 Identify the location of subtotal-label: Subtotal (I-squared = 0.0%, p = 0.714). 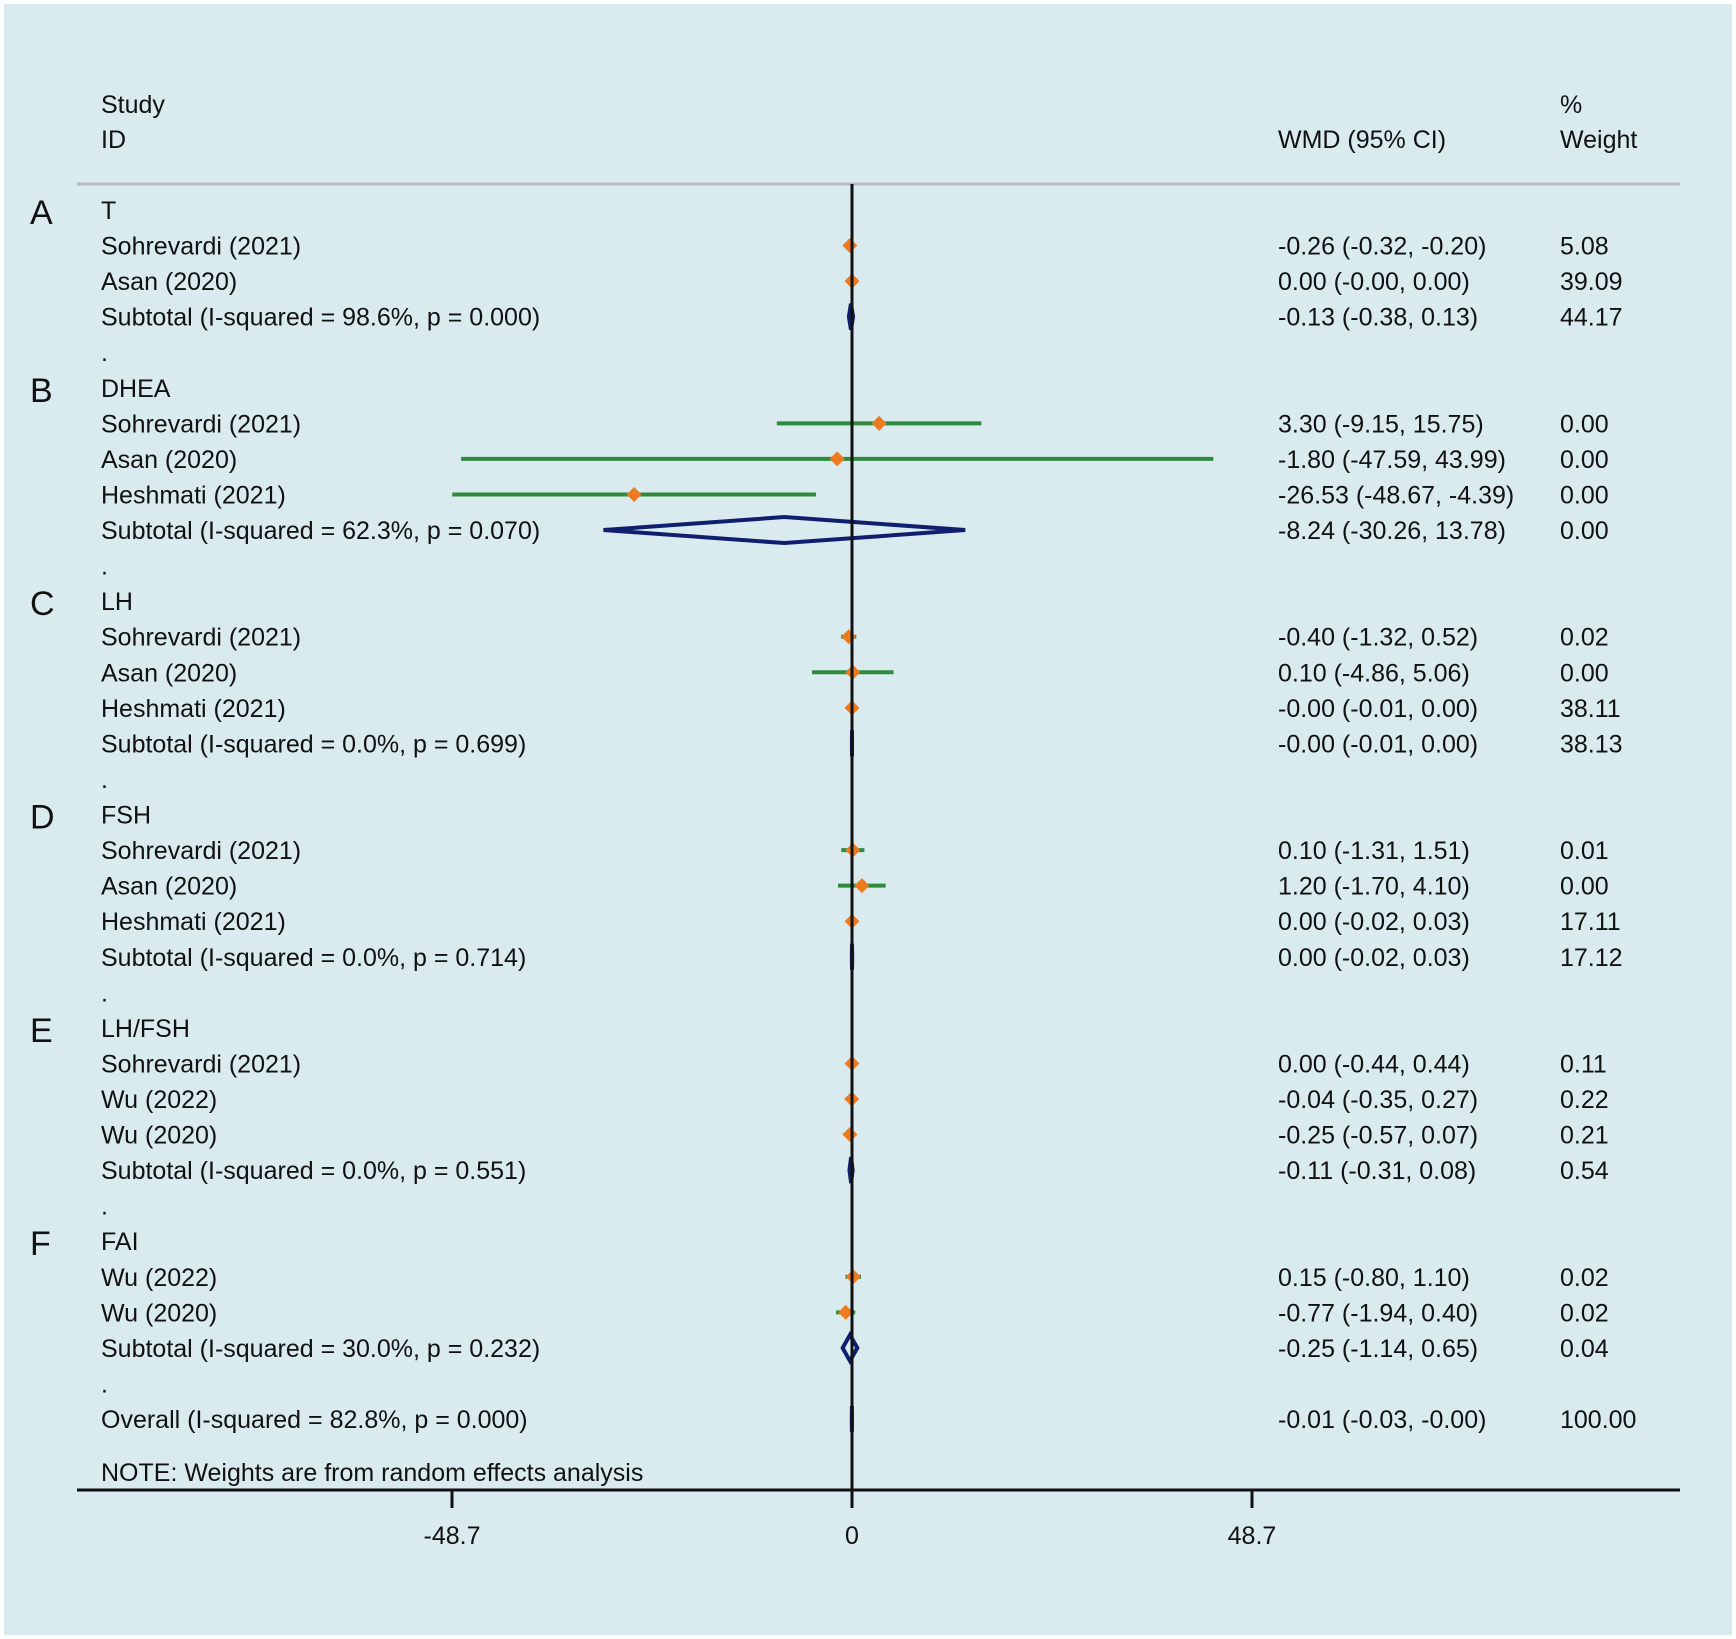
(313, 958).